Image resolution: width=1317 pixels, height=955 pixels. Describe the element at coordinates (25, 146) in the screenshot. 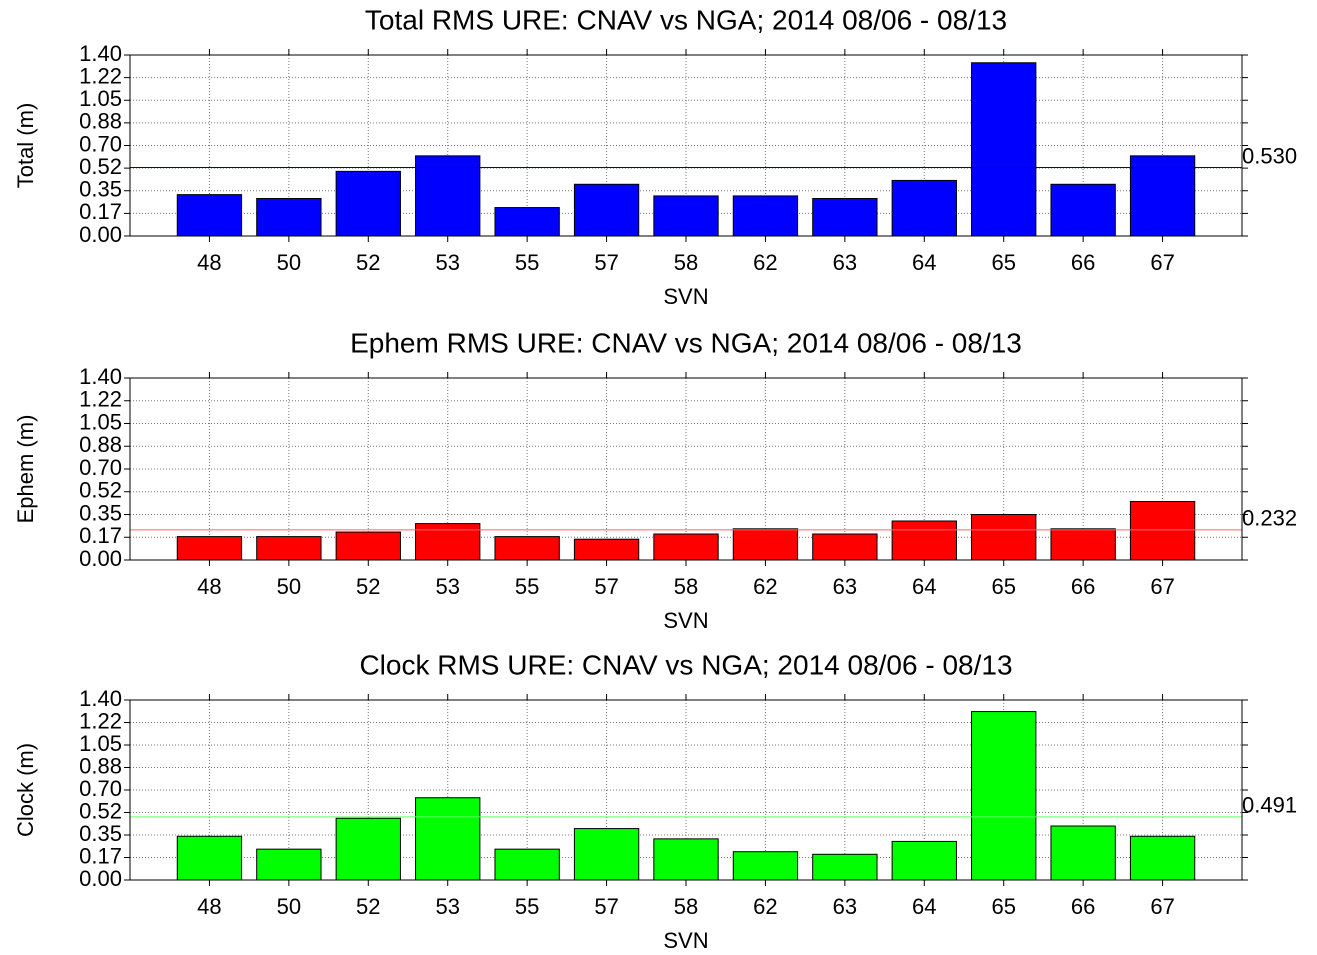

I see `y-axis-label: Total (m)` at that location.